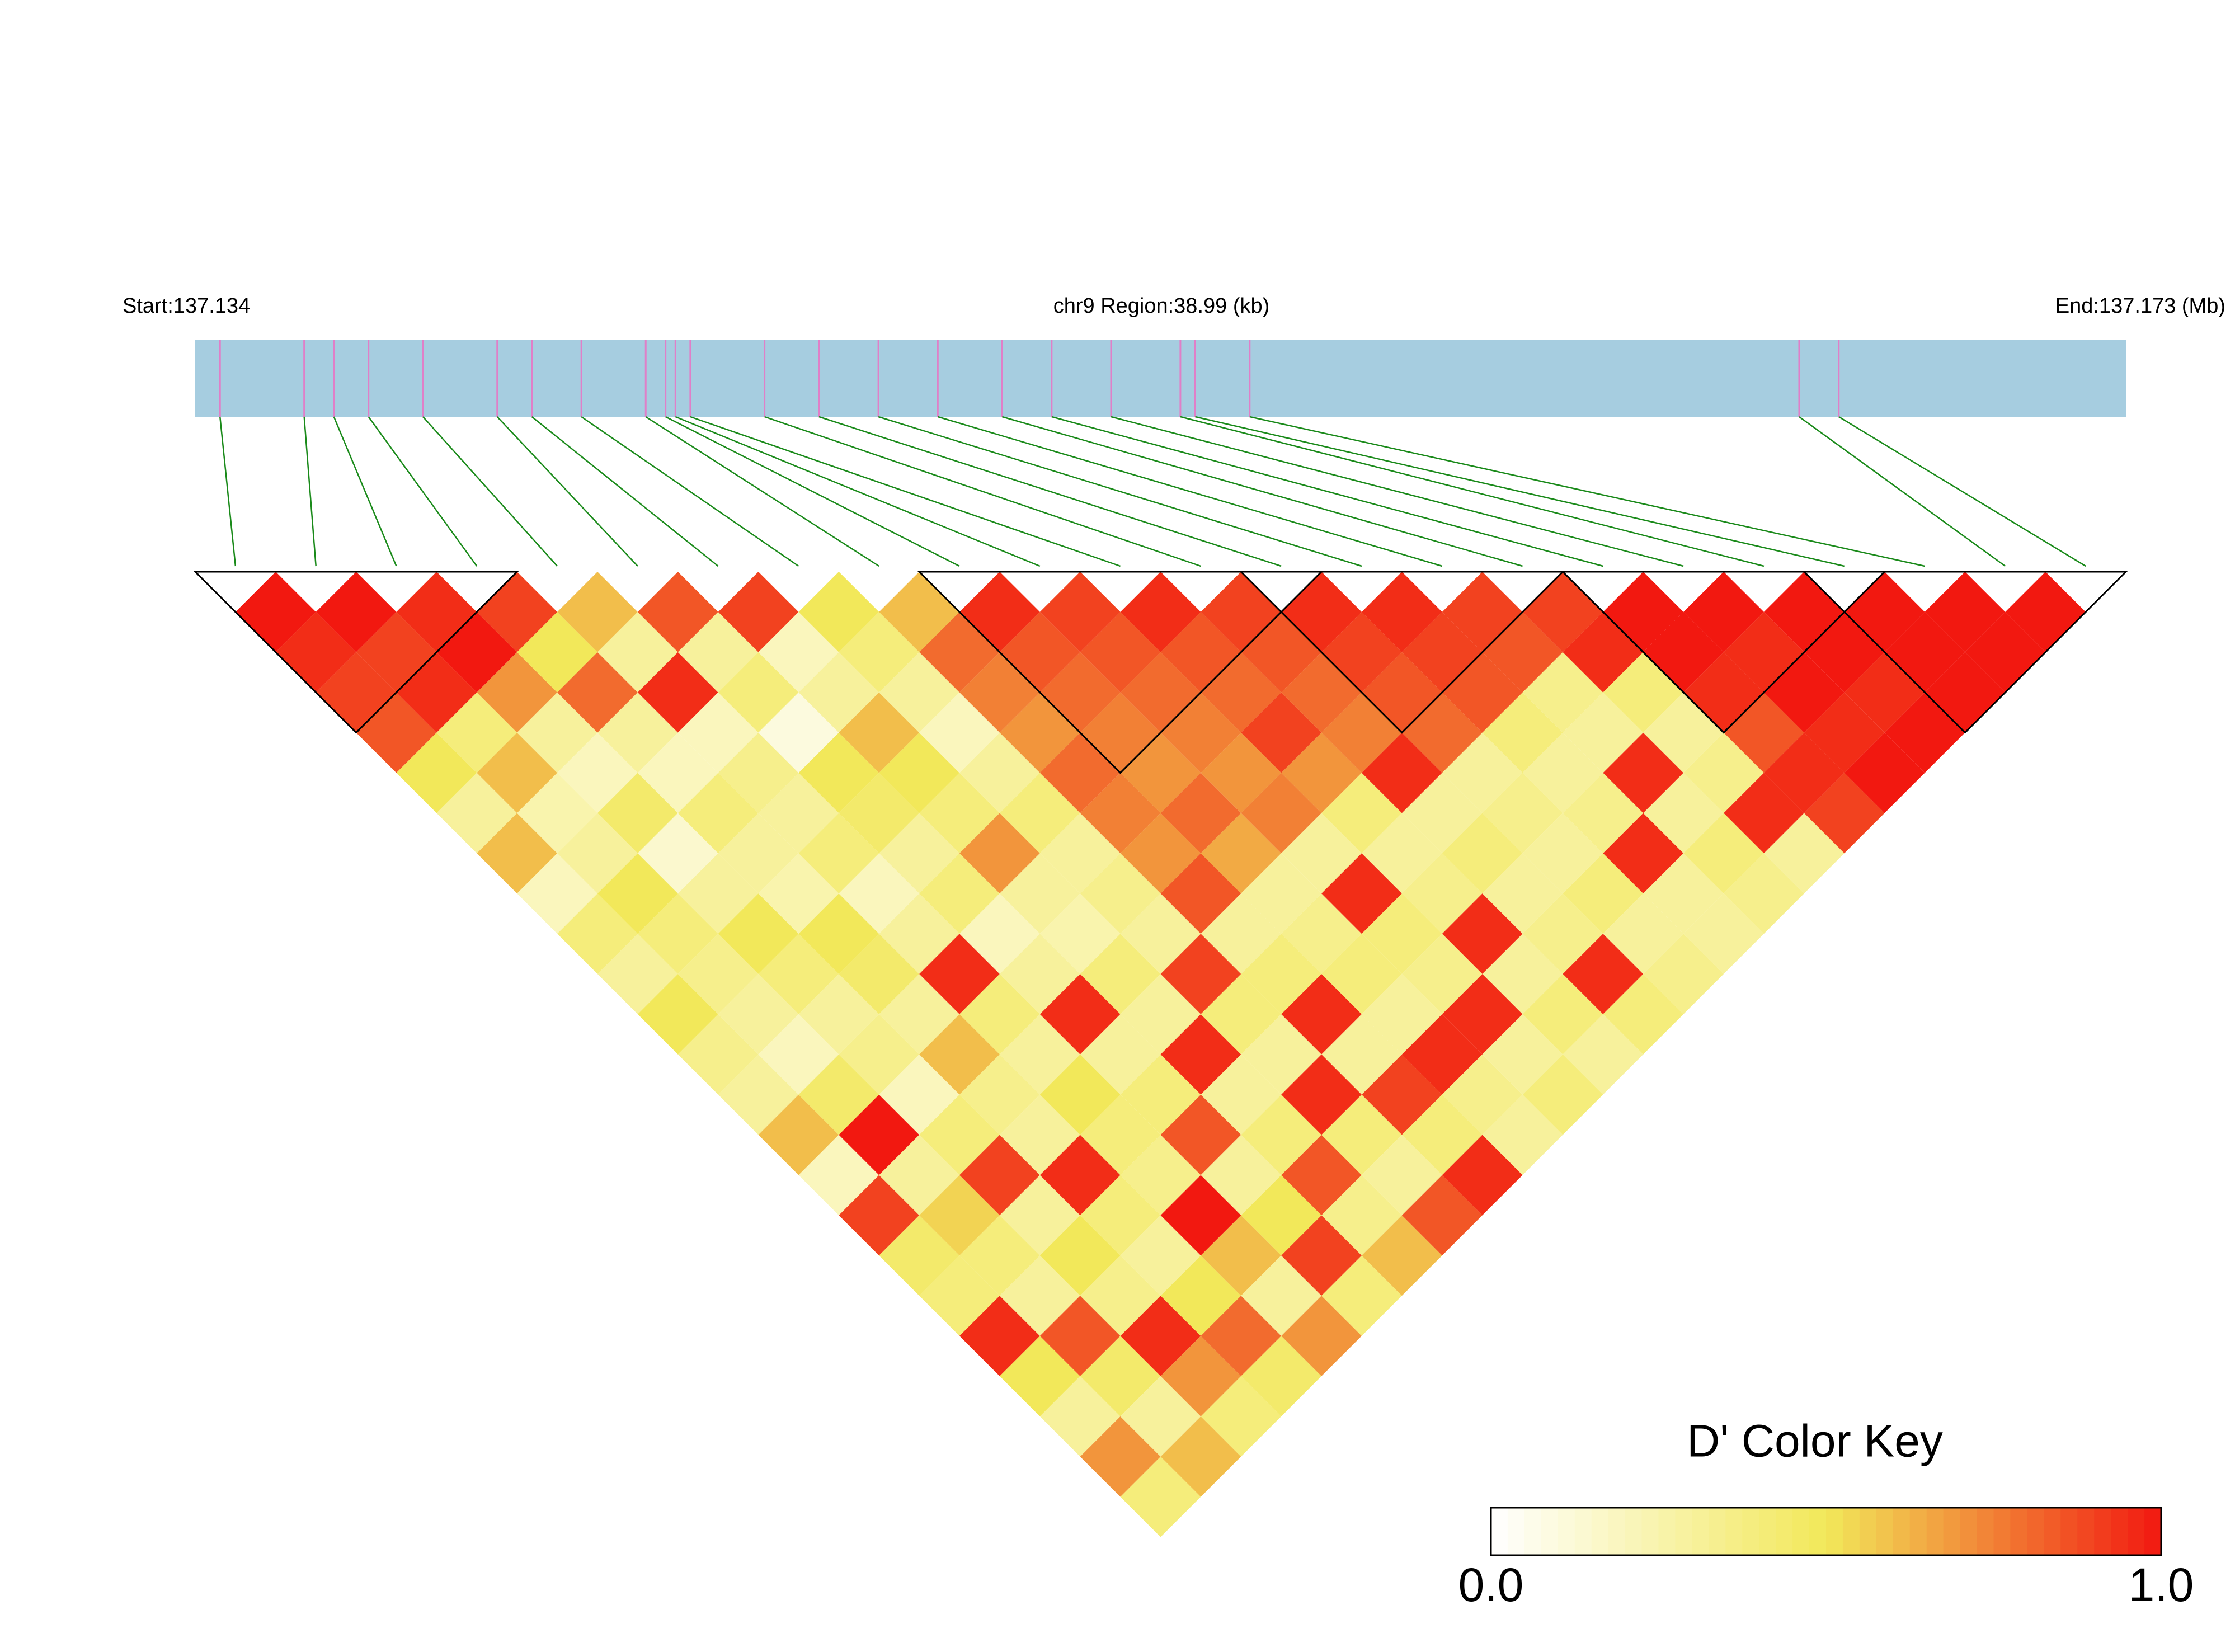 This screenshot has width=2235, height=1652. I want to click on key-tick-label: 1.0, so click(2161, 1585).